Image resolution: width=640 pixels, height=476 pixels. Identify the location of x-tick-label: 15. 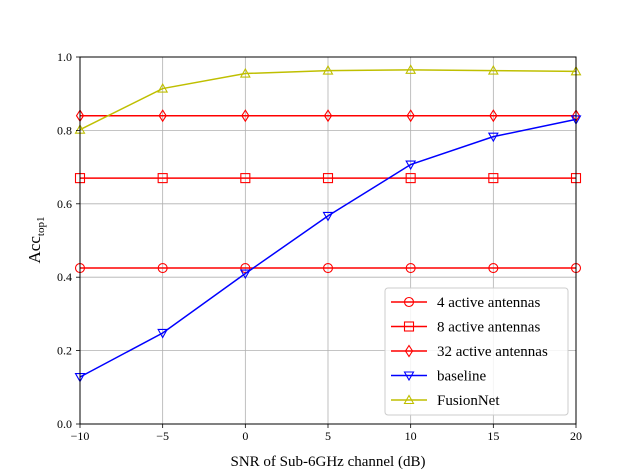
(493, 436).